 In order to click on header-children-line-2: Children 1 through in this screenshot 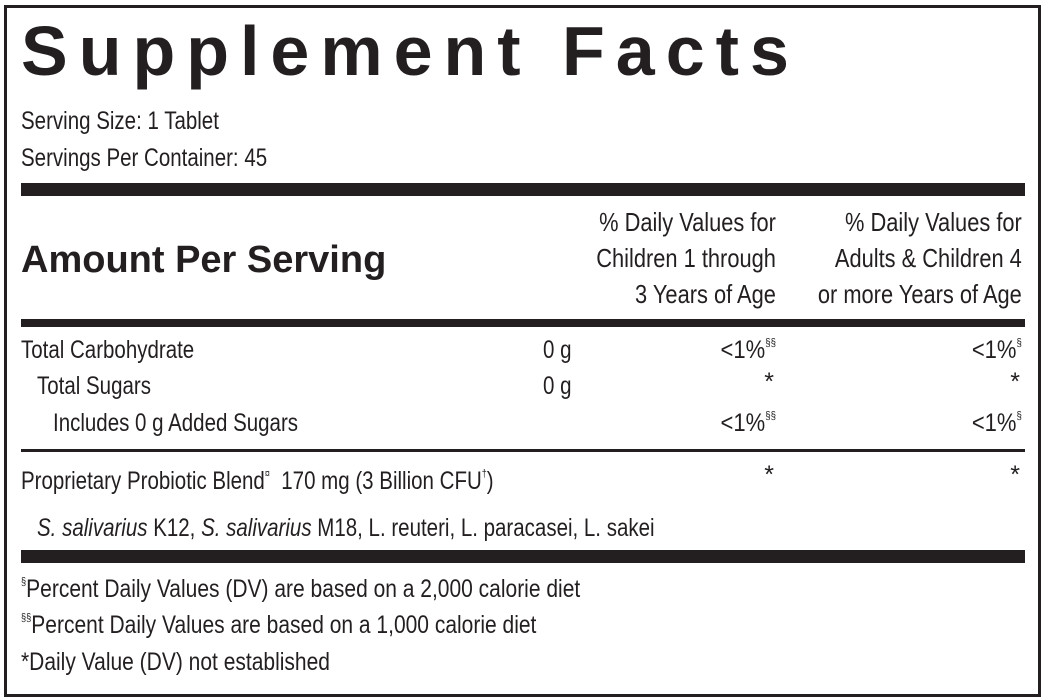, I will do `click(686, 258)`.